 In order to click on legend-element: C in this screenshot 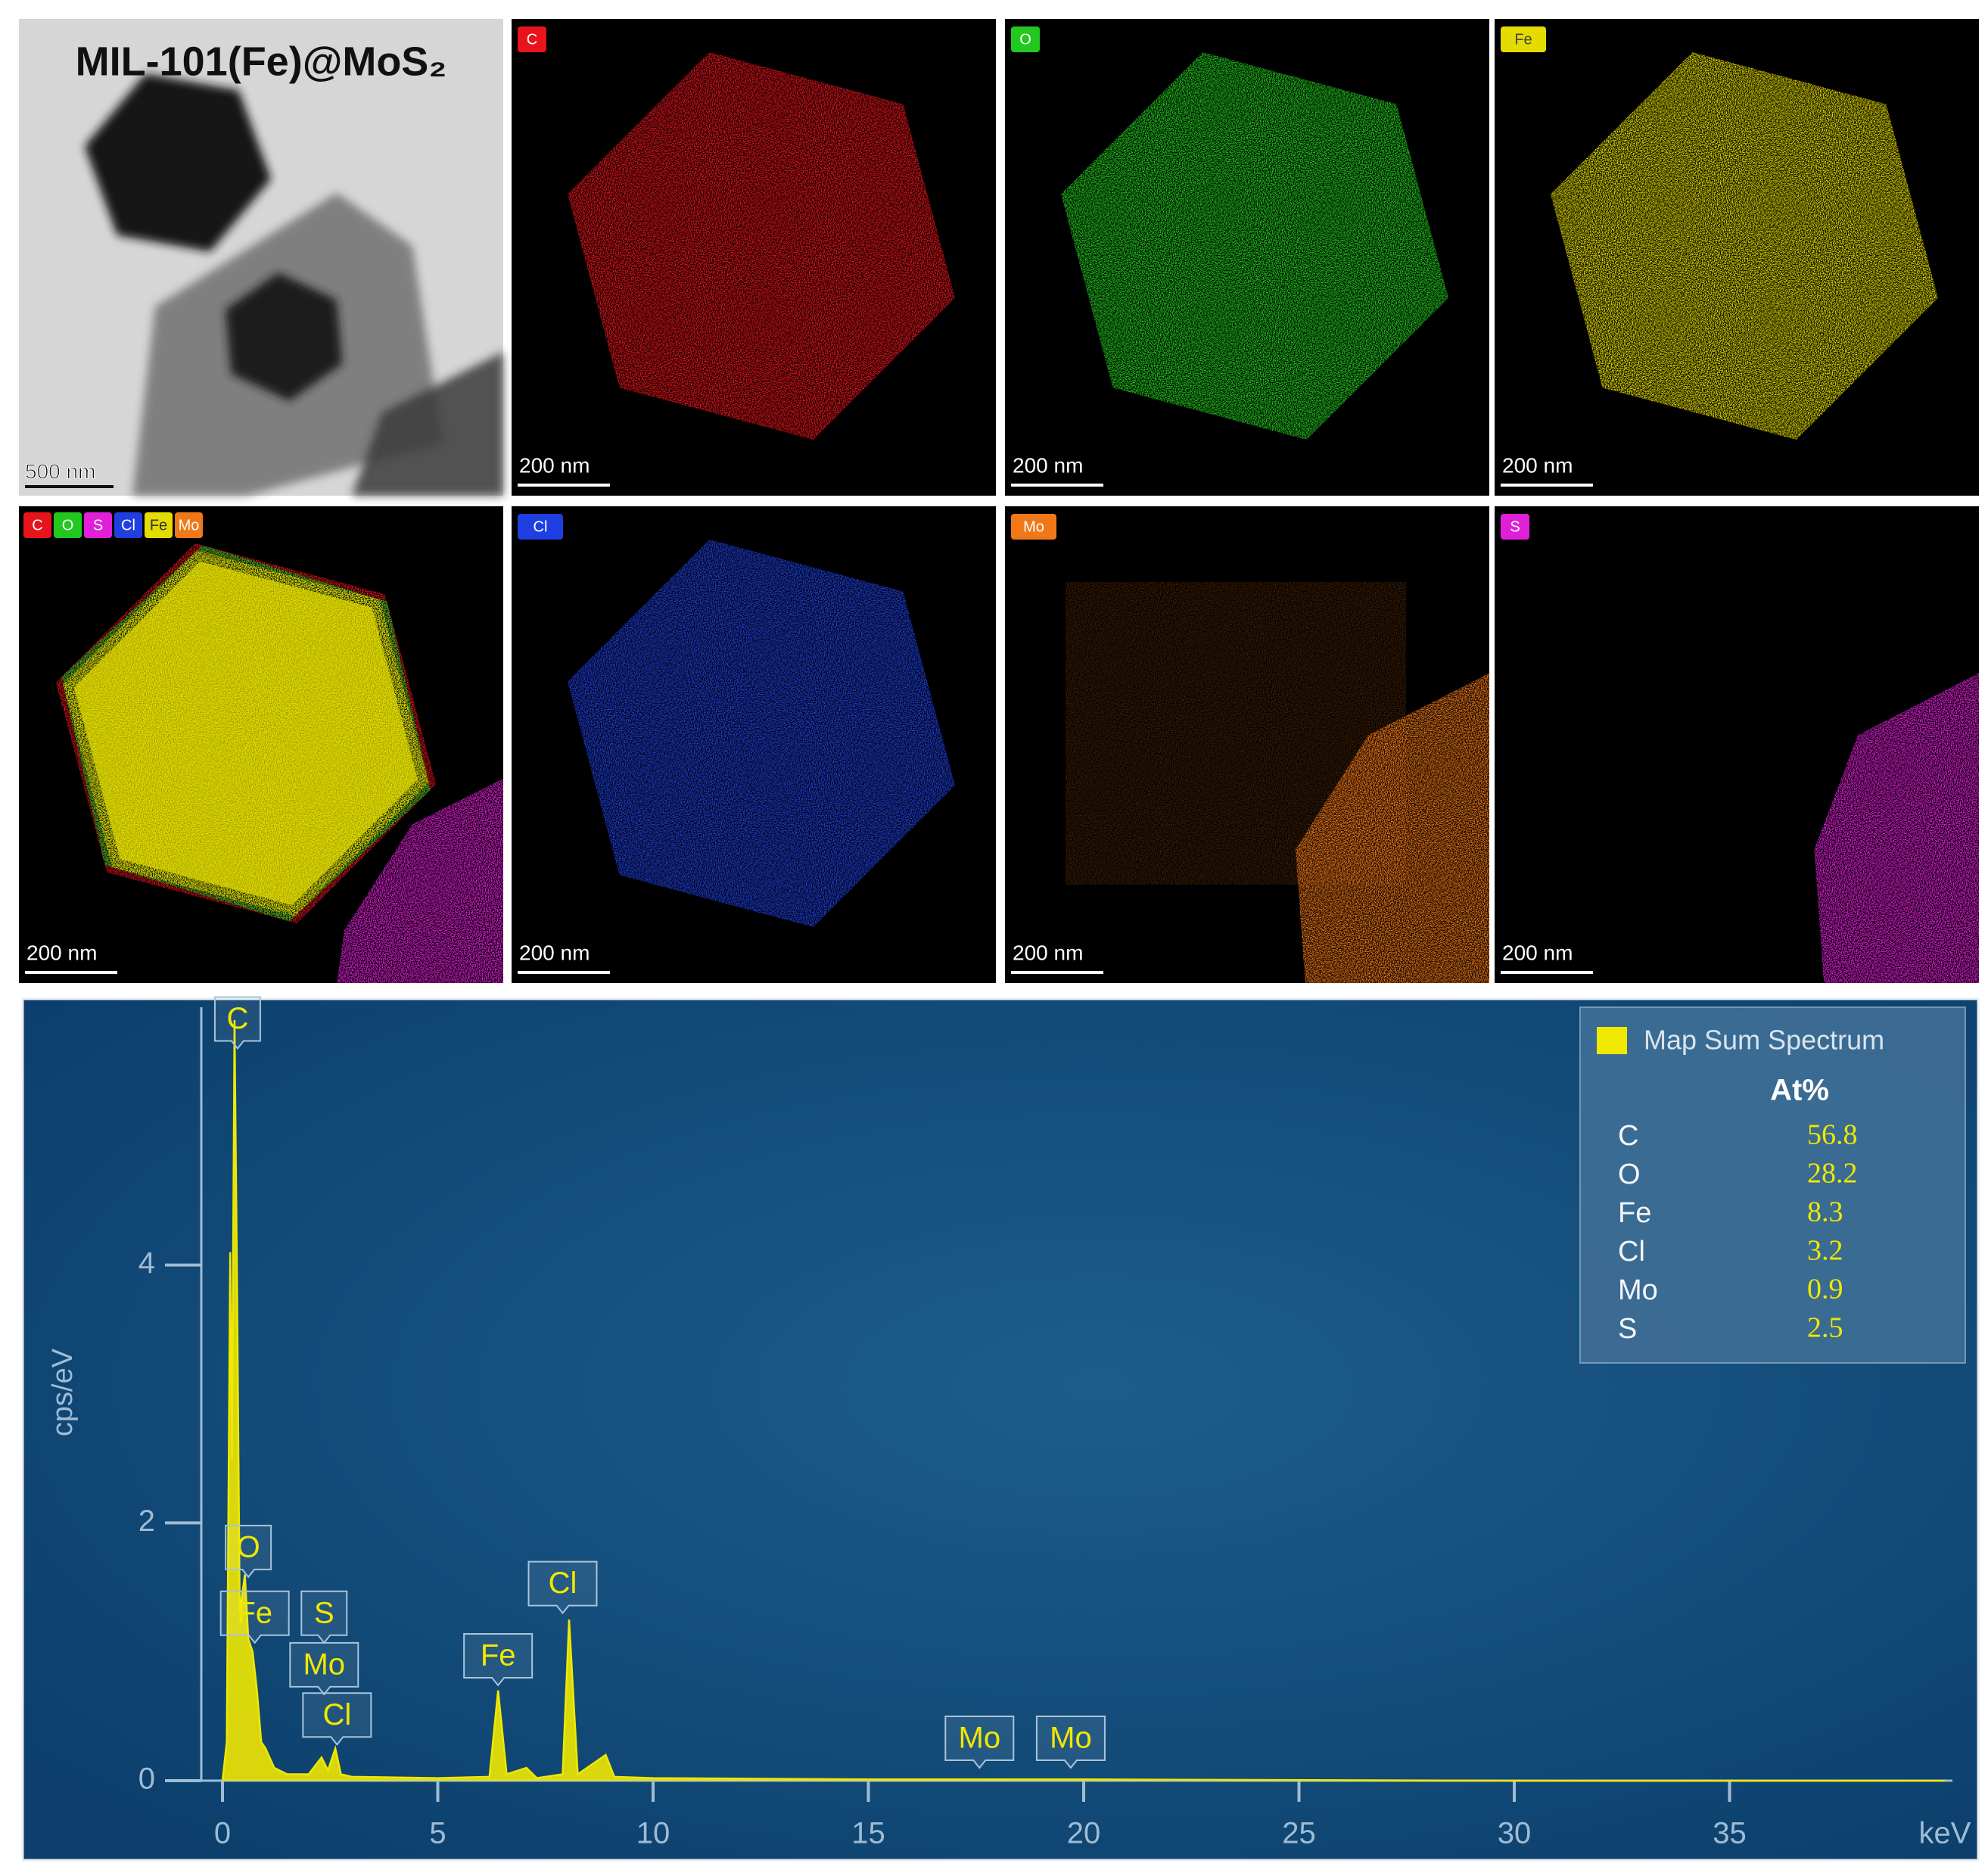, I will do `click(1628, 1136)`.